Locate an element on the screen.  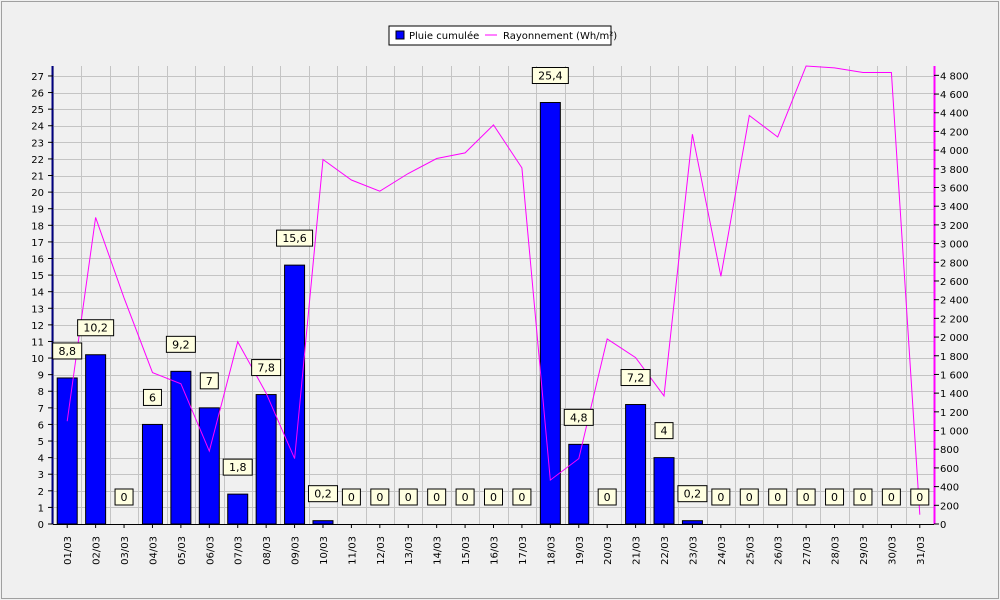
left-tick-label: 6 is located at coordinates (41, 425).